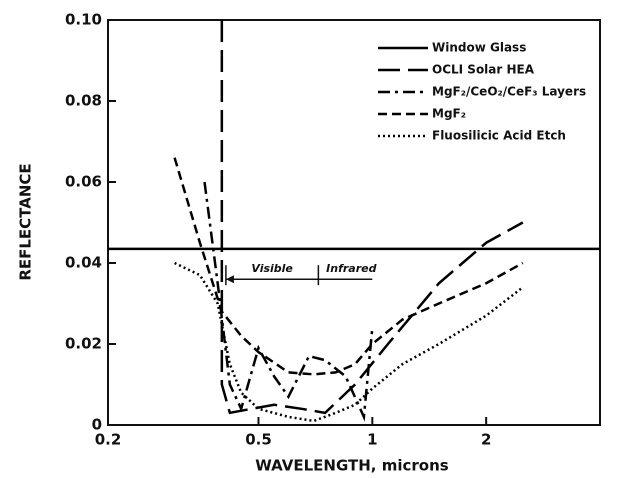  Describe the element at coordinates (483, 70) in the screenshot. I see `legend-label: OCLI Solar HEA` at that location.